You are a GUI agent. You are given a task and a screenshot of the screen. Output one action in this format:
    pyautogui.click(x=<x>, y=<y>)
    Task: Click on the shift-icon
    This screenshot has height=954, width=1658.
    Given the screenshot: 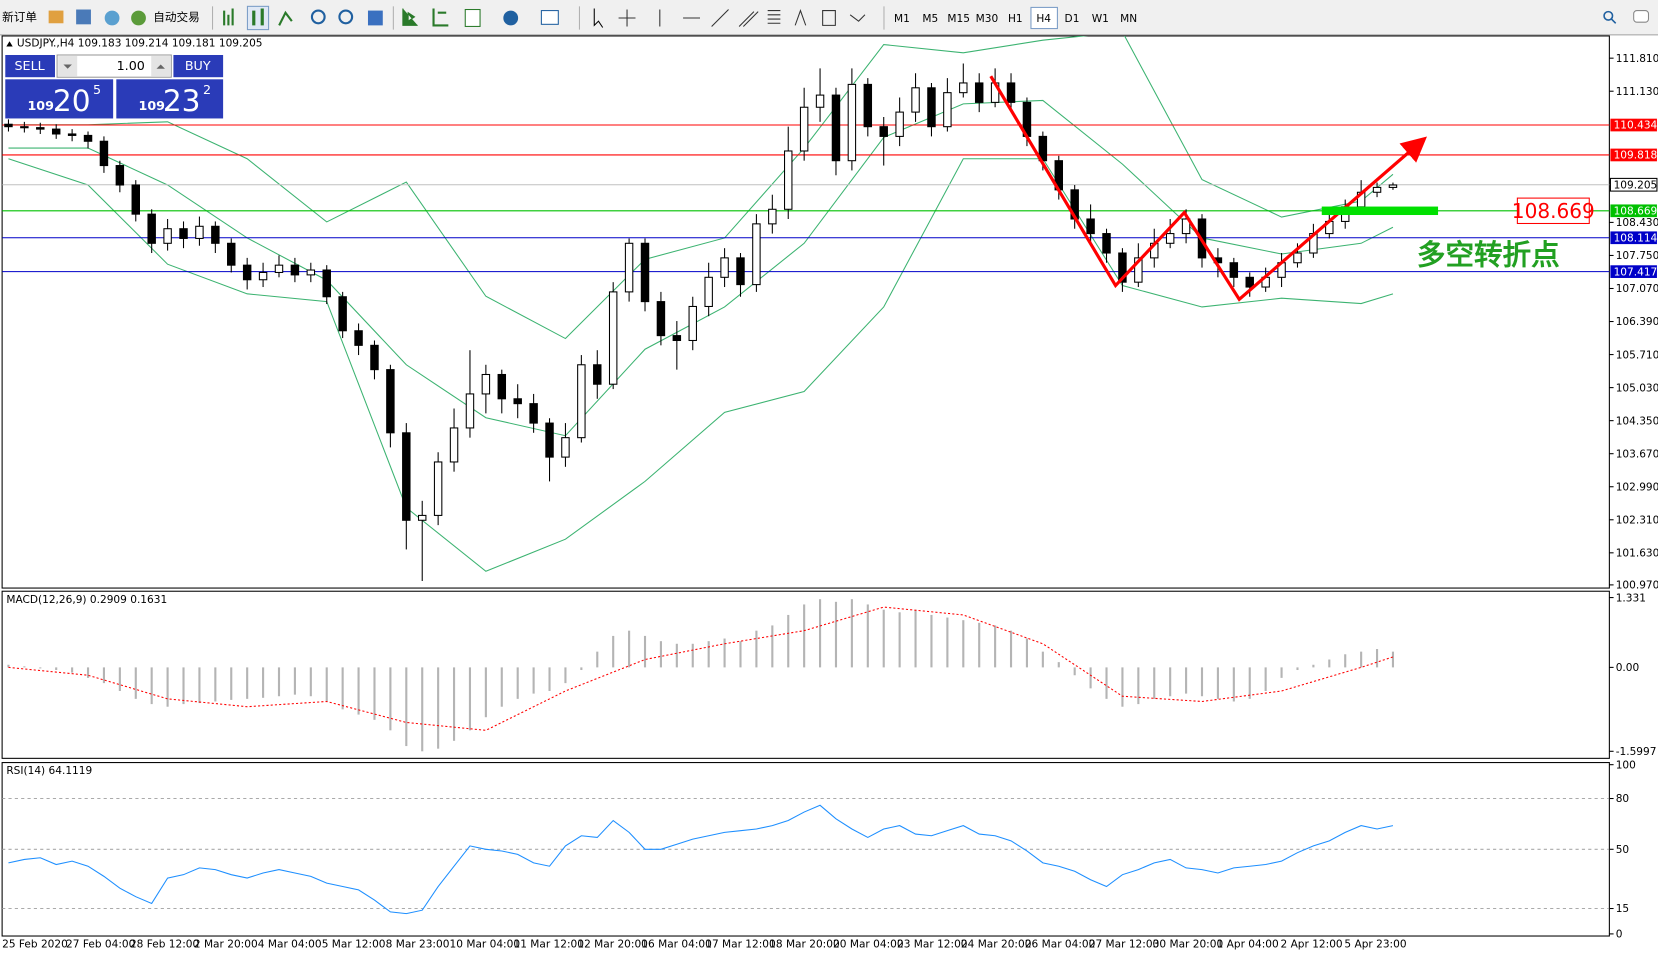 What is the action you would take?
    pyautogui.click(x=440, y=17)
    